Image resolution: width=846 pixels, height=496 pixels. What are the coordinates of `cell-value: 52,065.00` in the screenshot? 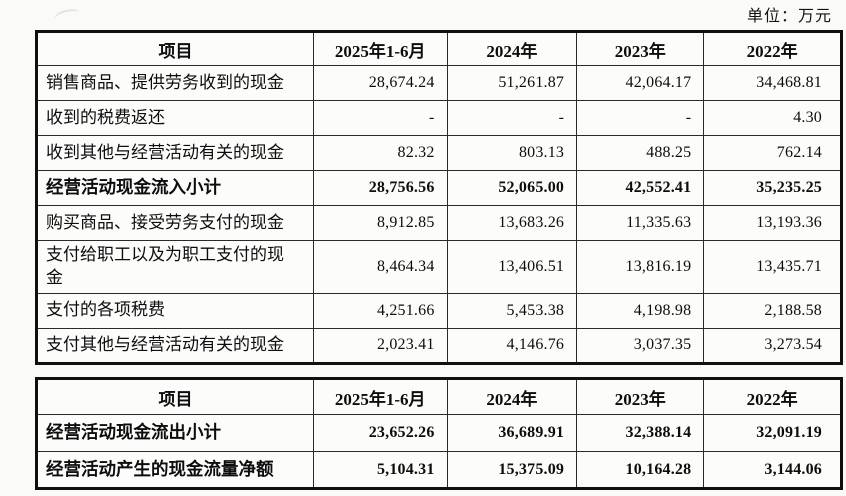 It's located at (512, 188).